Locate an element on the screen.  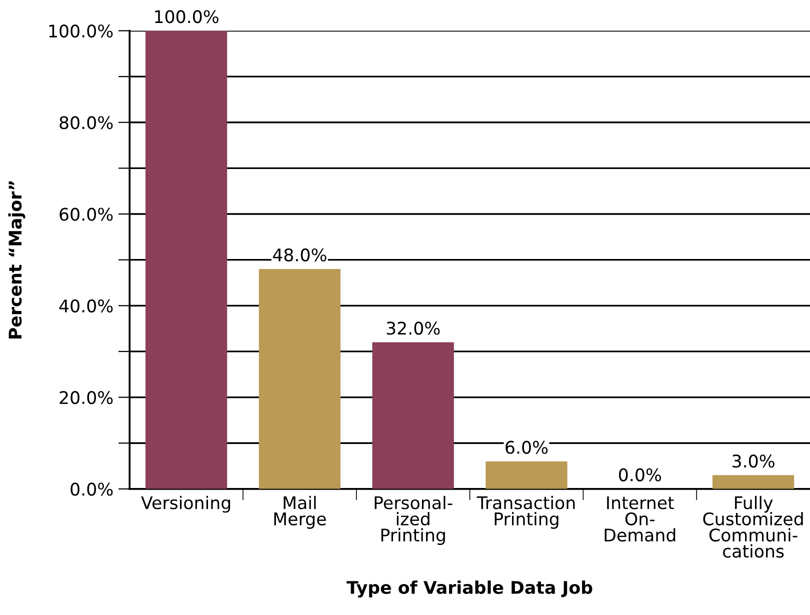
data-label: 100.0% is located at coordinates (186, 17).